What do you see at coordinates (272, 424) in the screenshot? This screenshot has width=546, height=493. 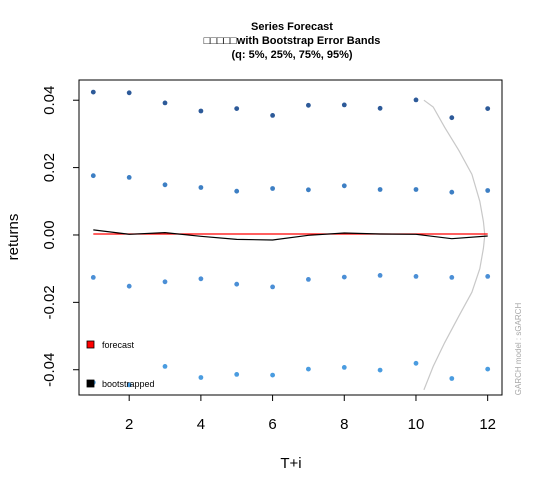 I see `x-tick-label: 6` at bounding box center [272, 424].